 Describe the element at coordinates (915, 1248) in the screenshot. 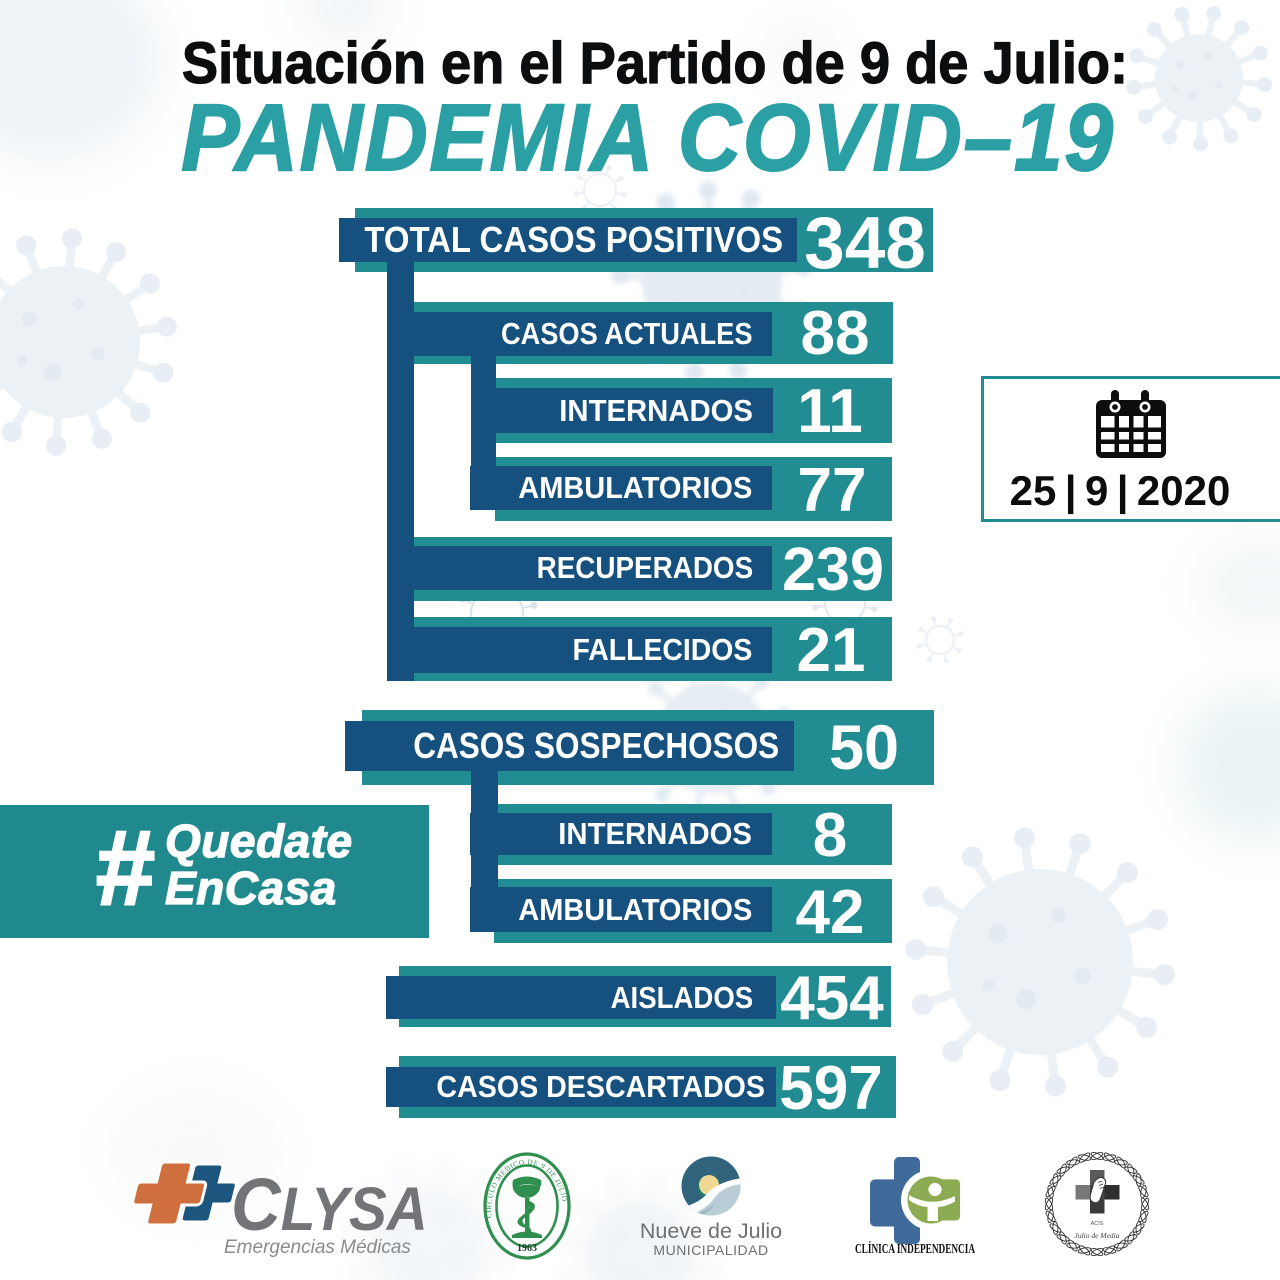

I see `svg-text: CLÍNICA INDEPENDENCIA` at that location.